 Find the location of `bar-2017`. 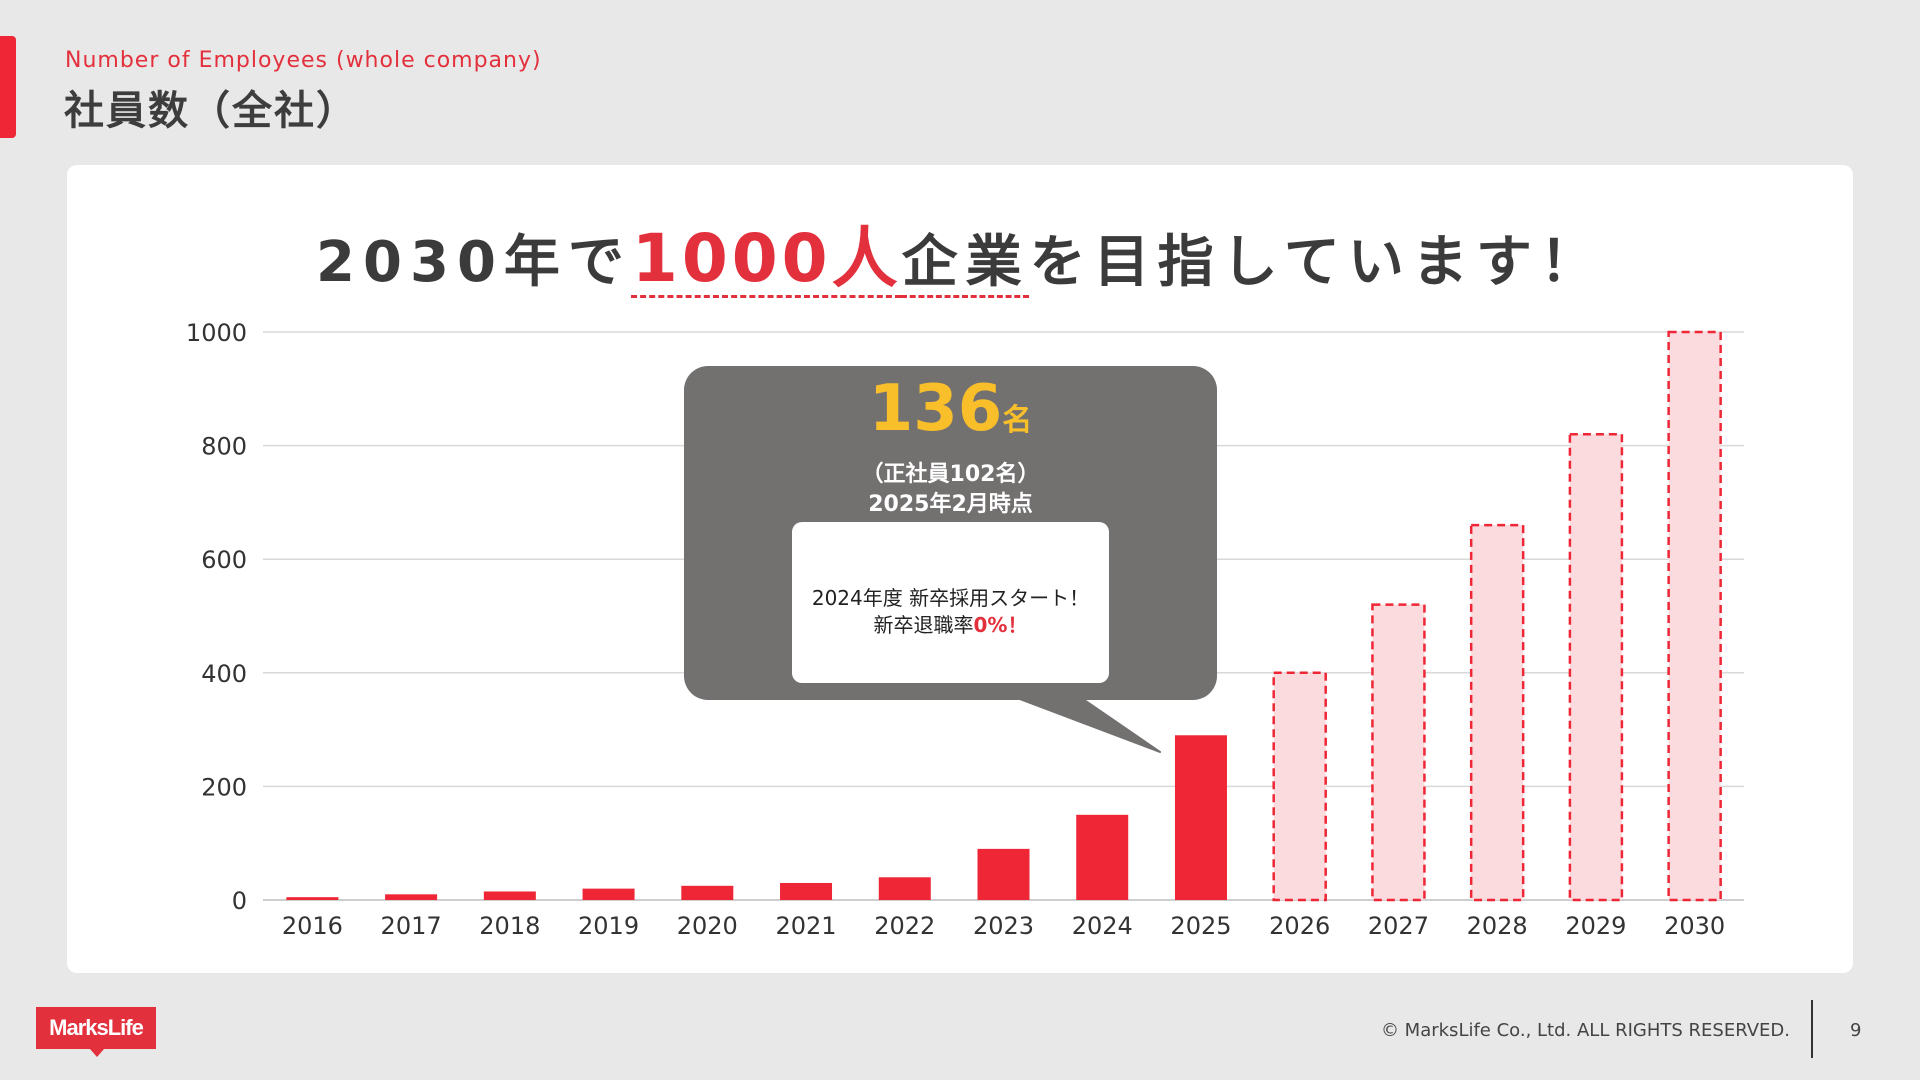

bar-2017 is located at coordinates (411, 897).